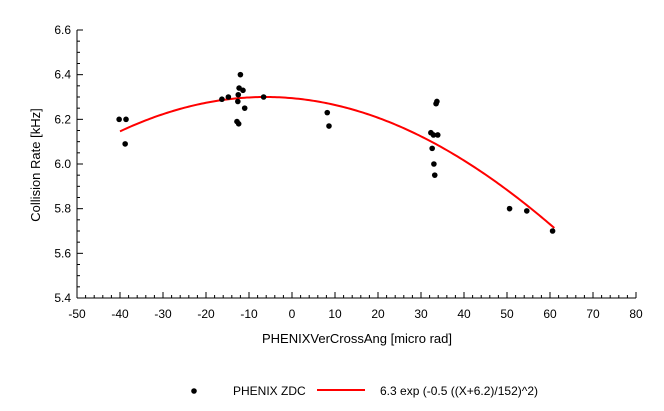  I want to click on y-tick-label: 6.6, so click(62, 30).